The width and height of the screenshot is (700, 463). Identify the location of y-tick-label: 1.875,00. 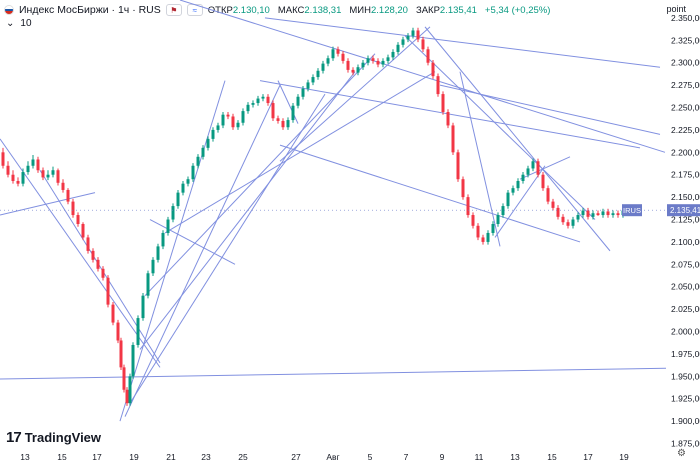
(685, 444).